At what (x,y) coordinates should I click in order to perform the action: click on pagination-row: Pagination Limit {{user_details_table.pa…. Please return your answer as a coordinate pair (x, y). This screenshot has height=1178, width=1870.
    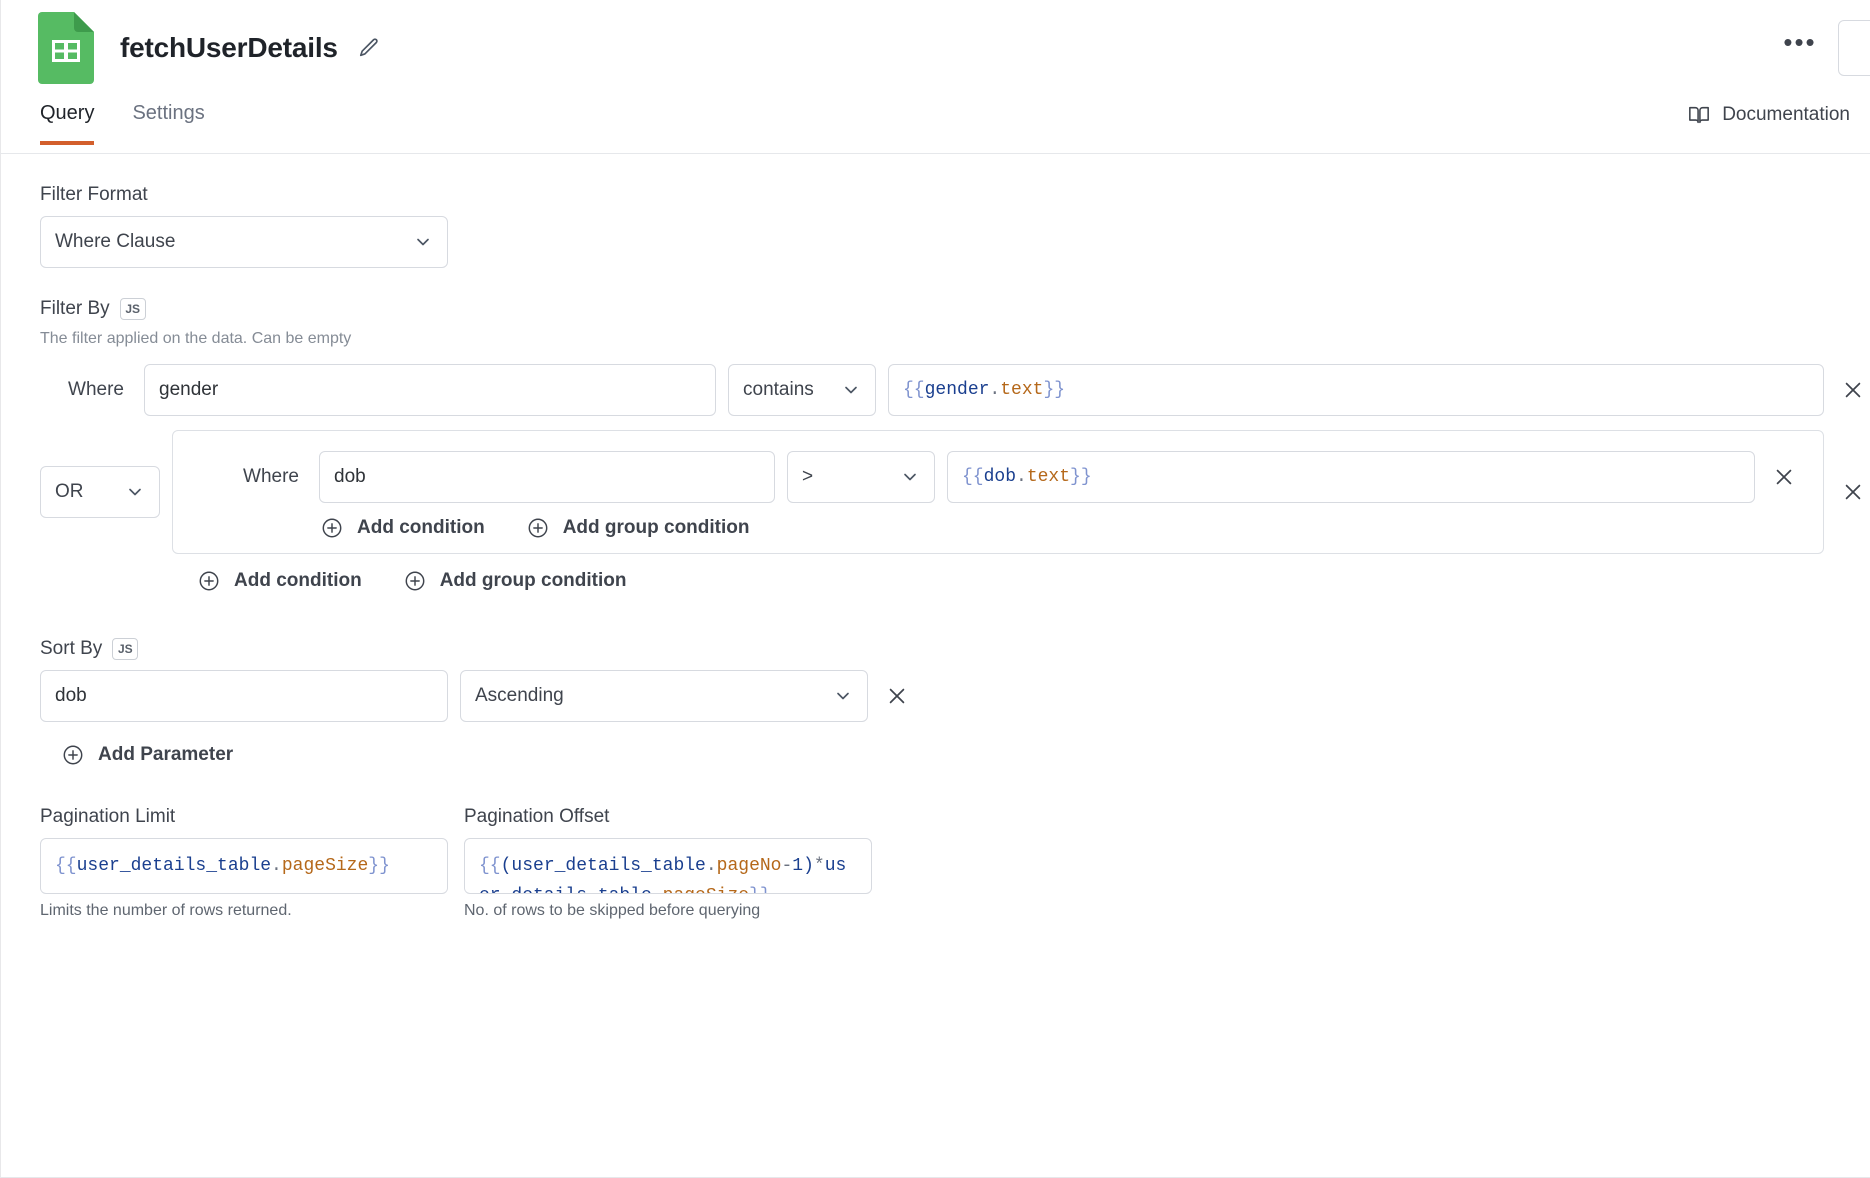
    Looking at the image, I should click on (955, 863).